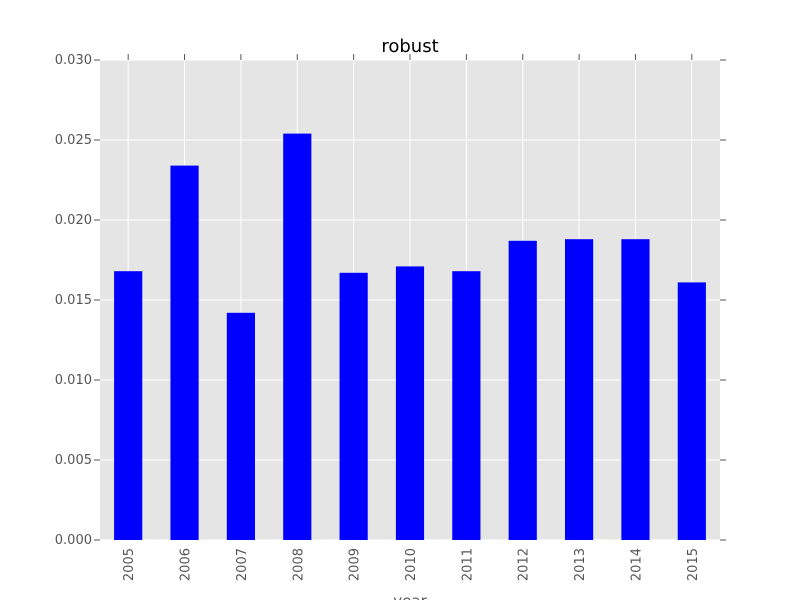  Describe the element at coordinates (73, 140) in the screenshot. I see `y-tick-label: 0.025` at that location.